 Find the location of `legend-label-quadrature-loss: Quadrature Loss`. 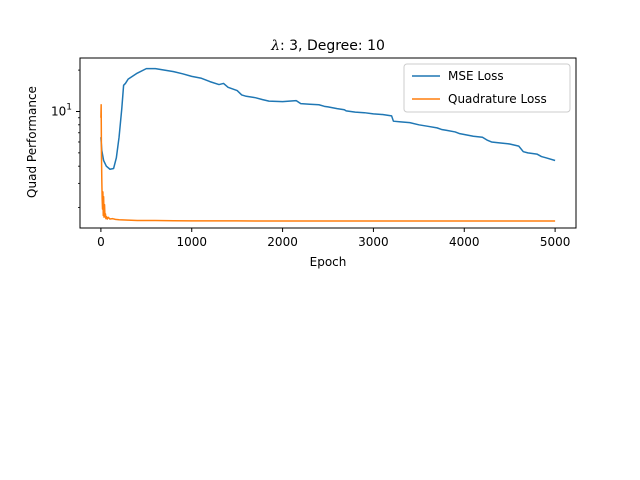

legend-label-quadrature-loss: Quadrature Loss is located at coordinates (497, 99).